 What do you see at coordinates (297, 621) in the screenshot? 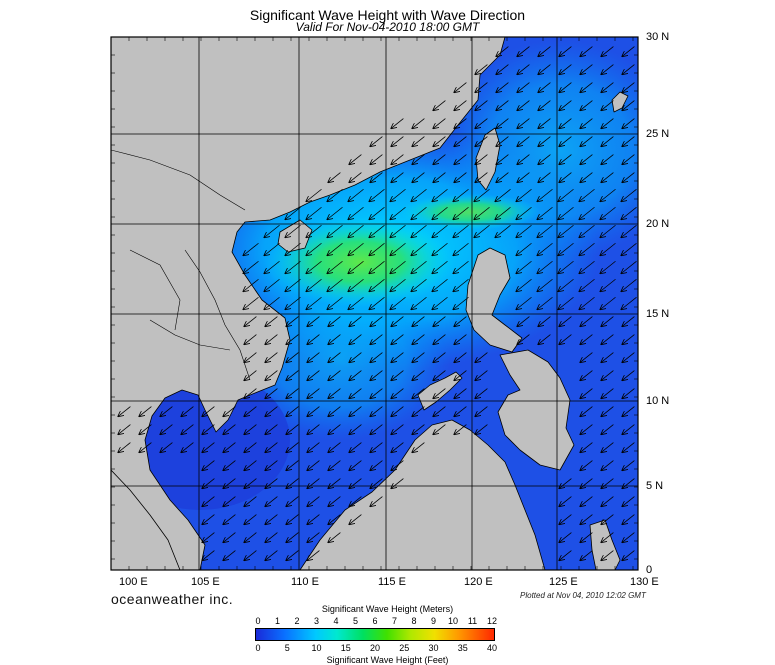
I see `colorbar-meters-tick: 2` at bounding box center [297, 621].